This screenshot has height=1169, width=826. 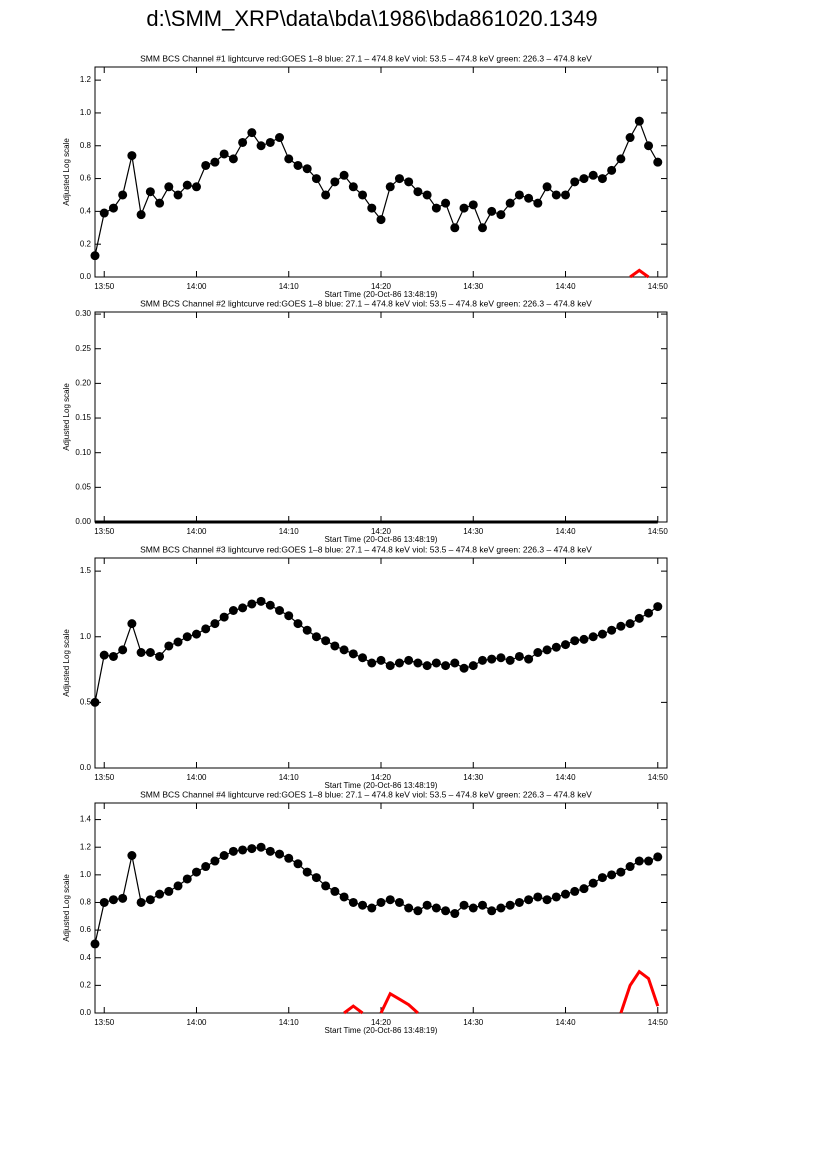 What do you see at coordinates (371, 18) in the screenshot?
I see `page-title: d:\SMM_XRP\data\bda\1986\bda861020.1349` at bounding box center [371, 18].